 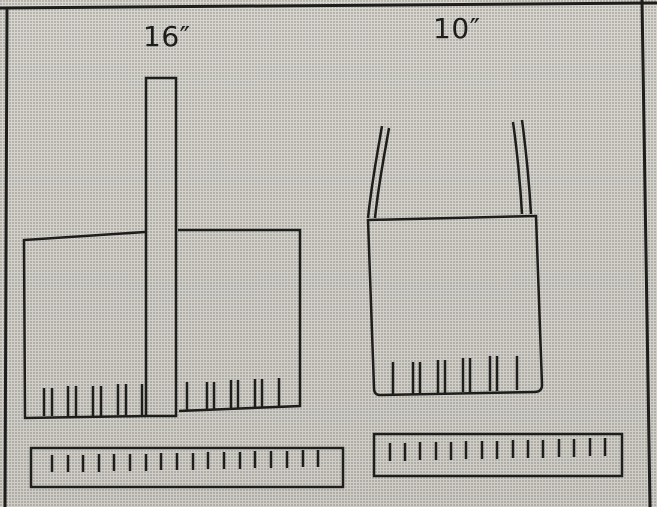 I want to click on left-handle-outer, so click(x=375, y=172).